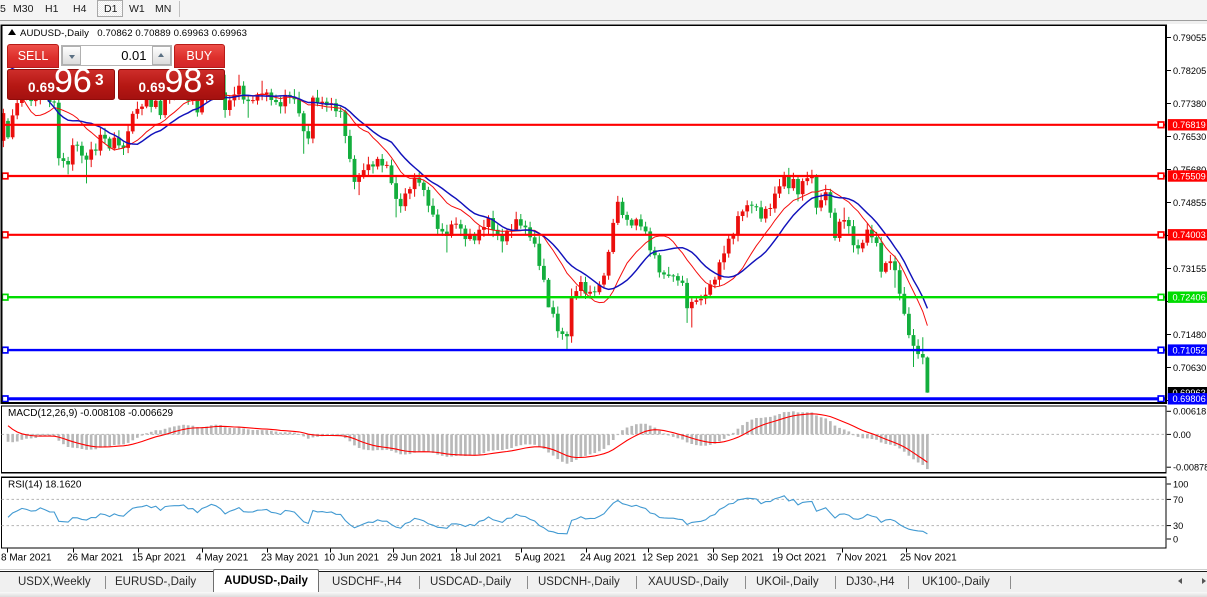 The image size is (1207, 597). Describe the element at coordinates (91, 413) in the screenshot. I see `svg-text:MACD(12,26,9) -0.008108 -0.006: MACD(12,26,9) -0.008108 -0.006629` at that location.